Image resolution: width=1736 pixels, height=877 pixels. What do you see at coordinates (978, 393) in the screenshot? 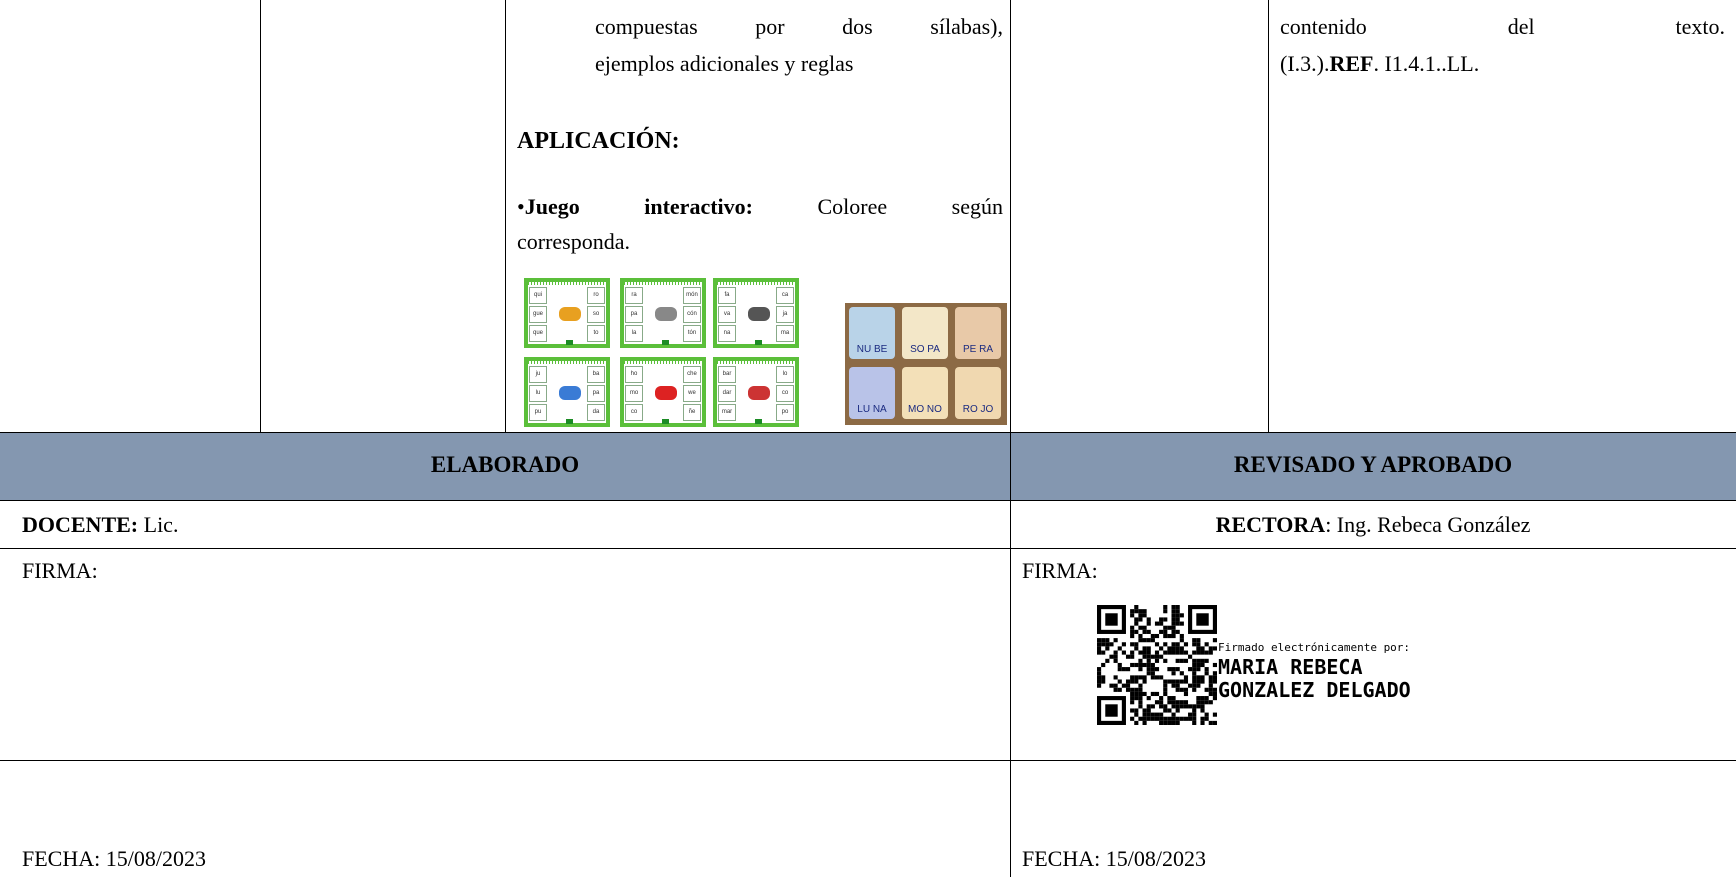
I see `photo-card: RO JO` at bounding box center [978, 393].